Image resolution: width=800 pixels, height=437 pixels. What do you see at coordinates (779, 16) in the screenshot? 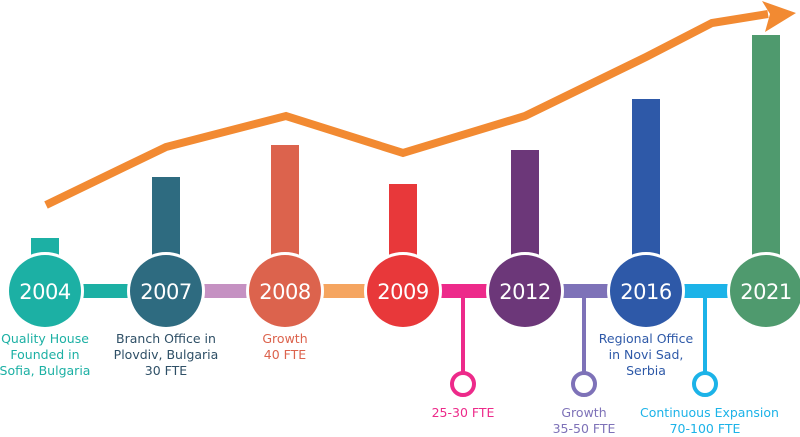
I see `trend-arrowhead-icon` at bounding box center [779, 16].